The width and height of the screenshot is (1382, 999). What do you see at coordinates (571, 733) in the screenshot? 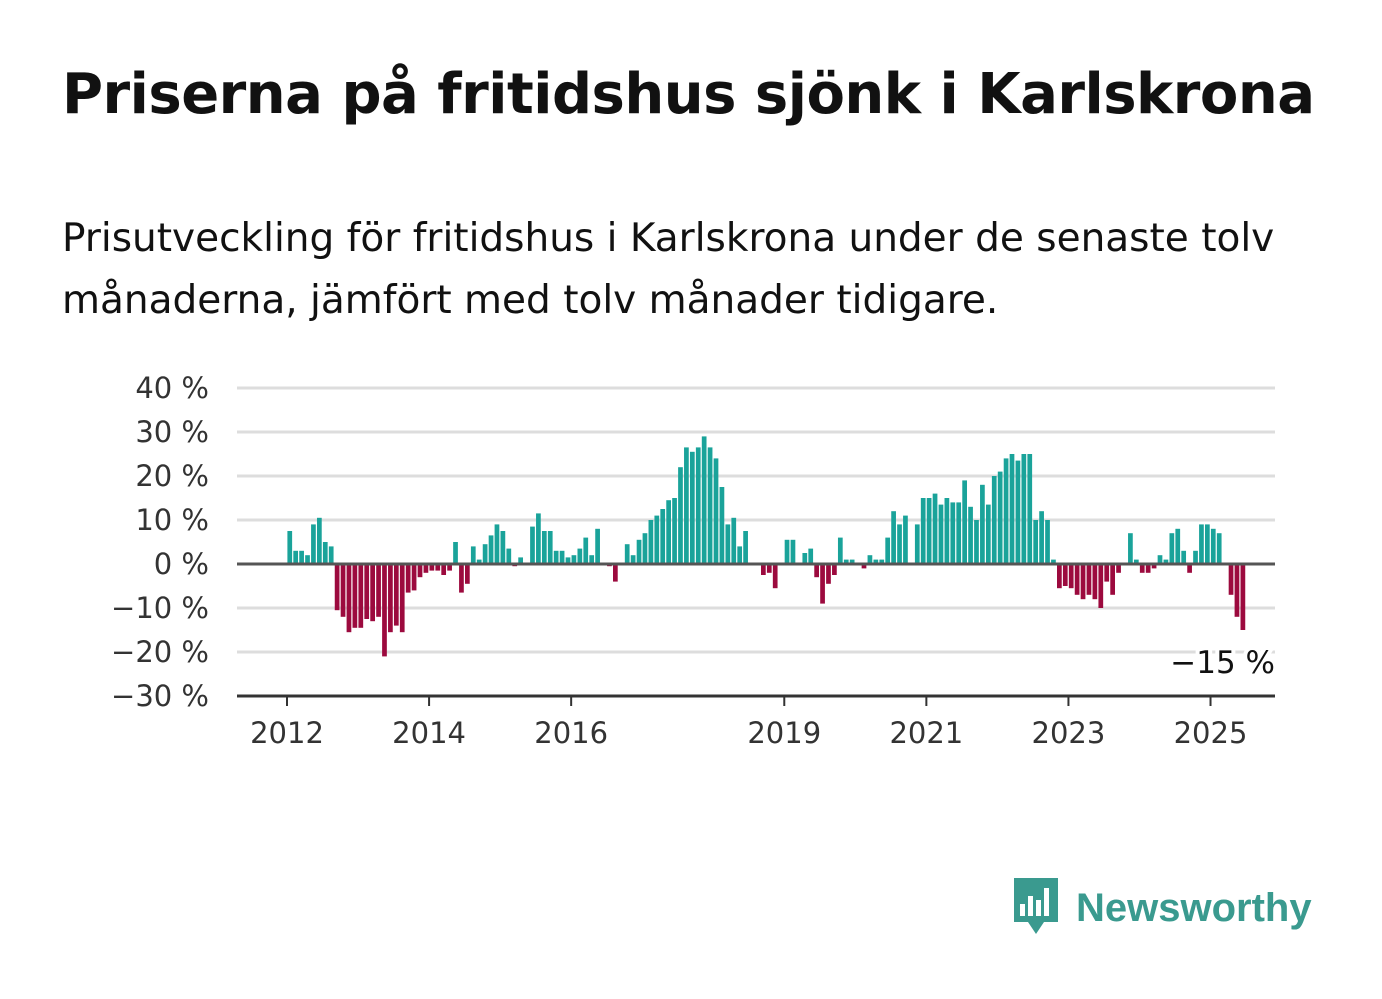
I see `x-tick-label: 2016` at bounding box center [571, 733].